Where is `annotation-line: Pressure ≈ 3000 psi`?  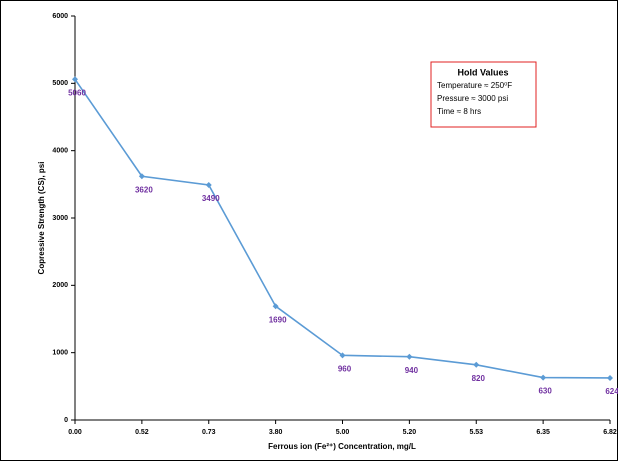 annotation-line: Pressure ≈ 3000 psi is located at coordinates (472, 98).